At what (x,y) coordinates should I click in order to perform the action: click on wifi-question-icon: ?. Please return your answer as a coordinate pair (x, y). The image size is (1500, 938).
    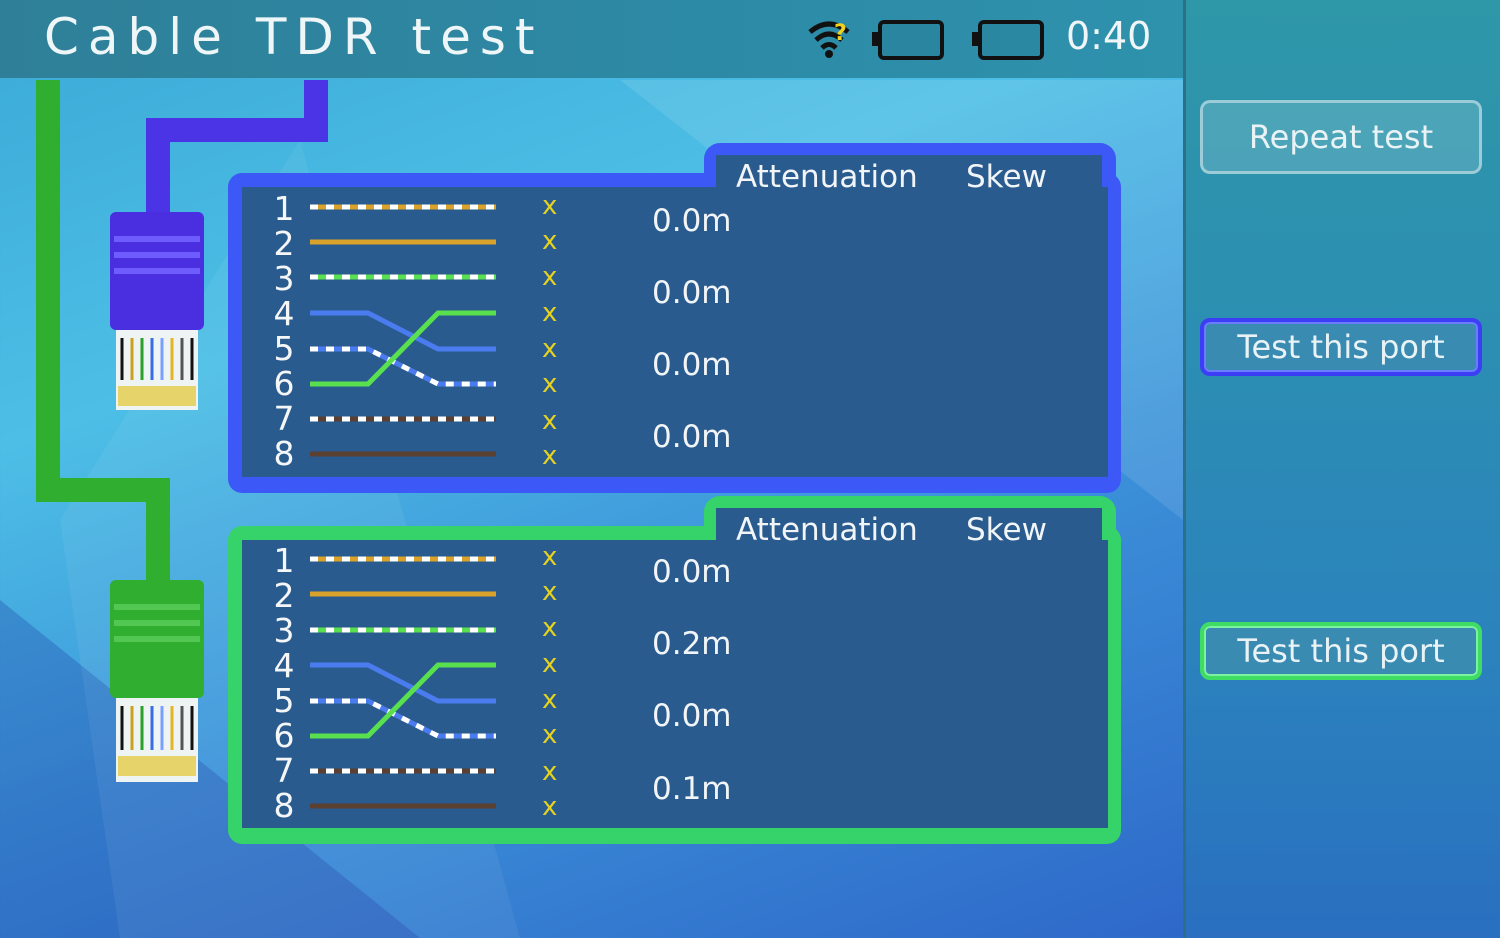
    Looking at the image, I should click on (829, 39).